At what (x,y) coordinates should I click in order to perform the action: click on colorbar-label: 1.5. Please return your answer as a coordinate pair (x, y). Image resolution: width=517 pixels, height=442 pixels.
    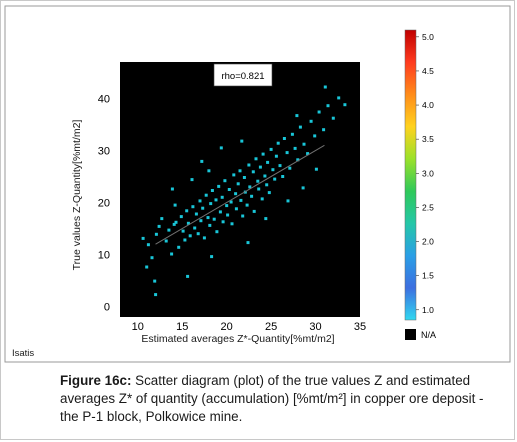
    Looking at the image, I should click on (428, 276).